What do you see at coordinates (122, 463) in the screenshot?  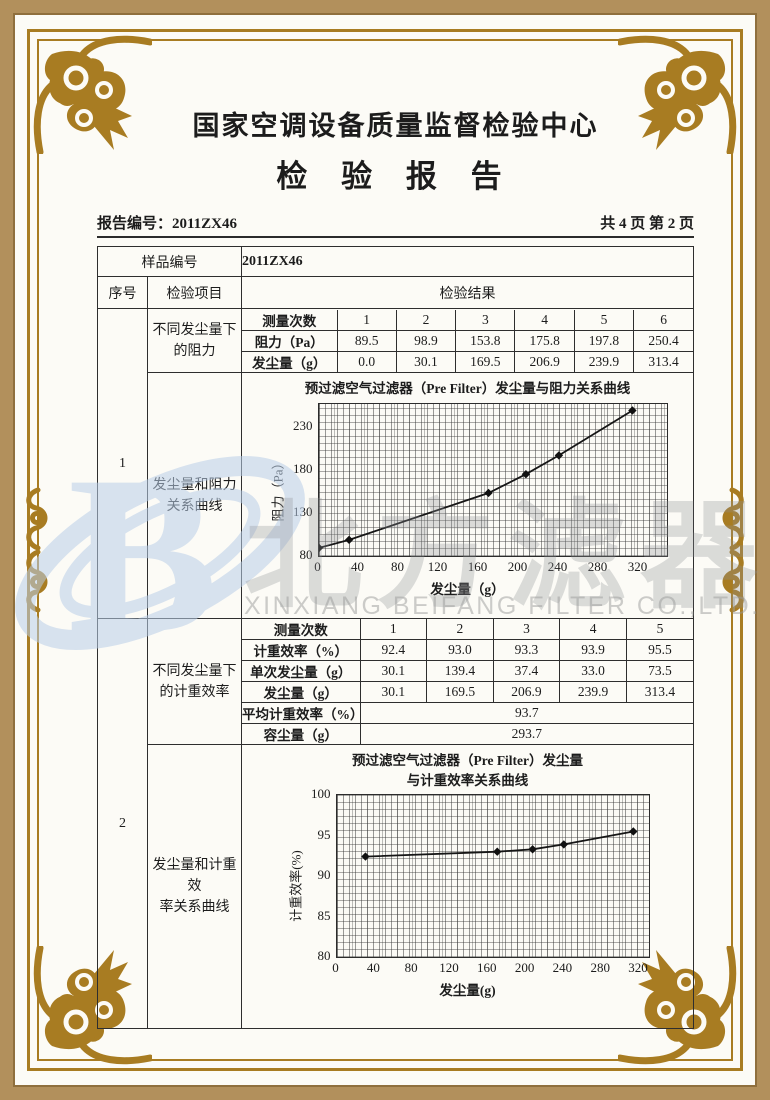 I see `seq-1: 1` at bounding box center [122, 463].